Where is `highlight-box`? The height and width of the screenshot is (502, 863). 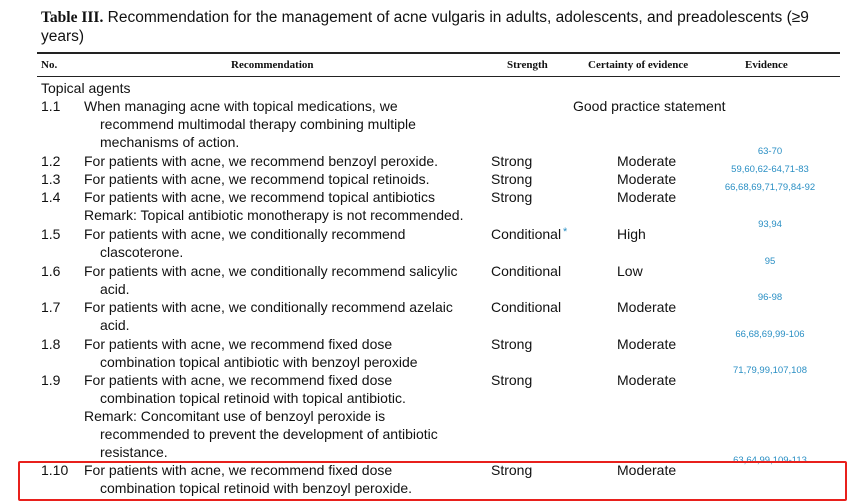 highlight-box is located at coordinates (432, 481).